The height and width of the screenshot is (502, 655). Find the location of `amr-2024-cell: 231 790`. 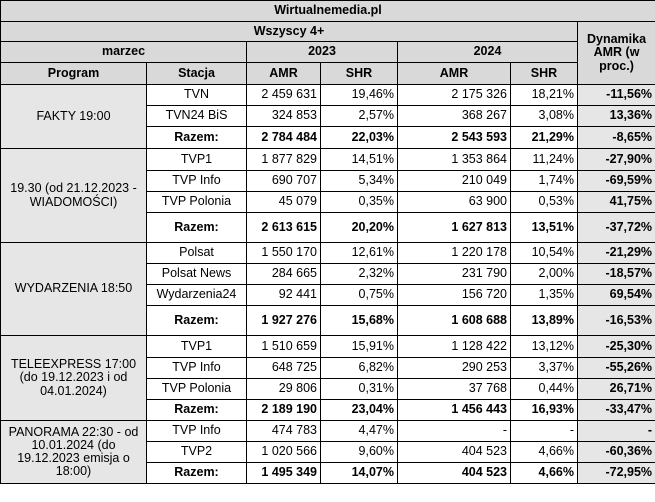

amr-2024-cell: 231 790 is located at coordinates (454, 274).